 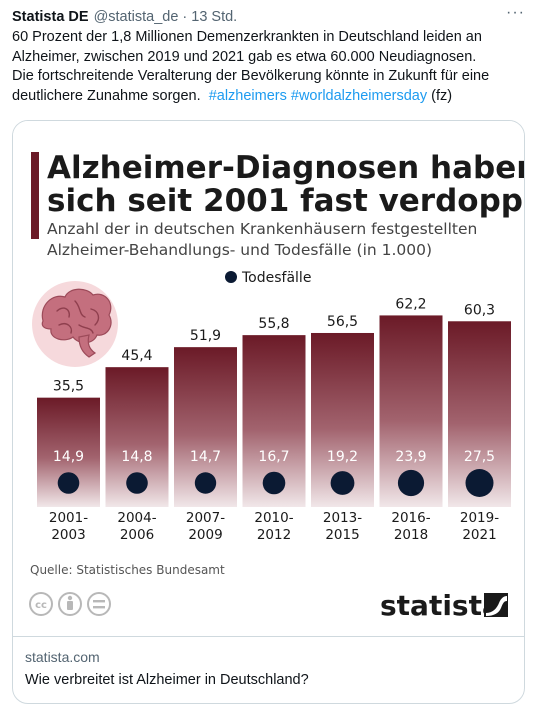 What do you see at coordinates (273, 457) in the screenshot?
I see `death-value-label: 16,7` at bounding box center [273, 457].